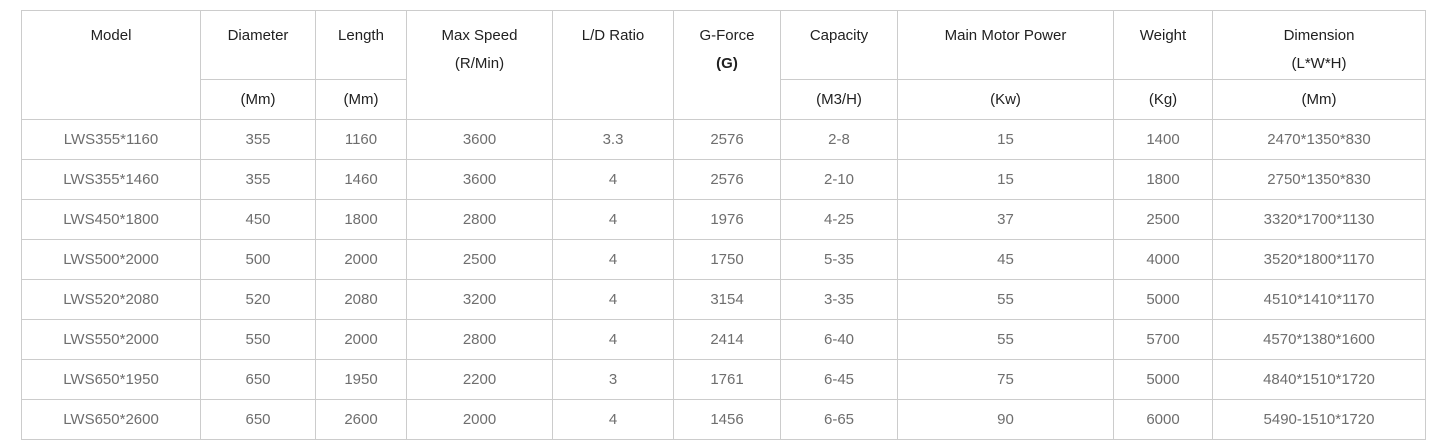 The height and width of the screenshot is (442, 1444). I want to click on cell-g-force: 3154, so click(727, 299).